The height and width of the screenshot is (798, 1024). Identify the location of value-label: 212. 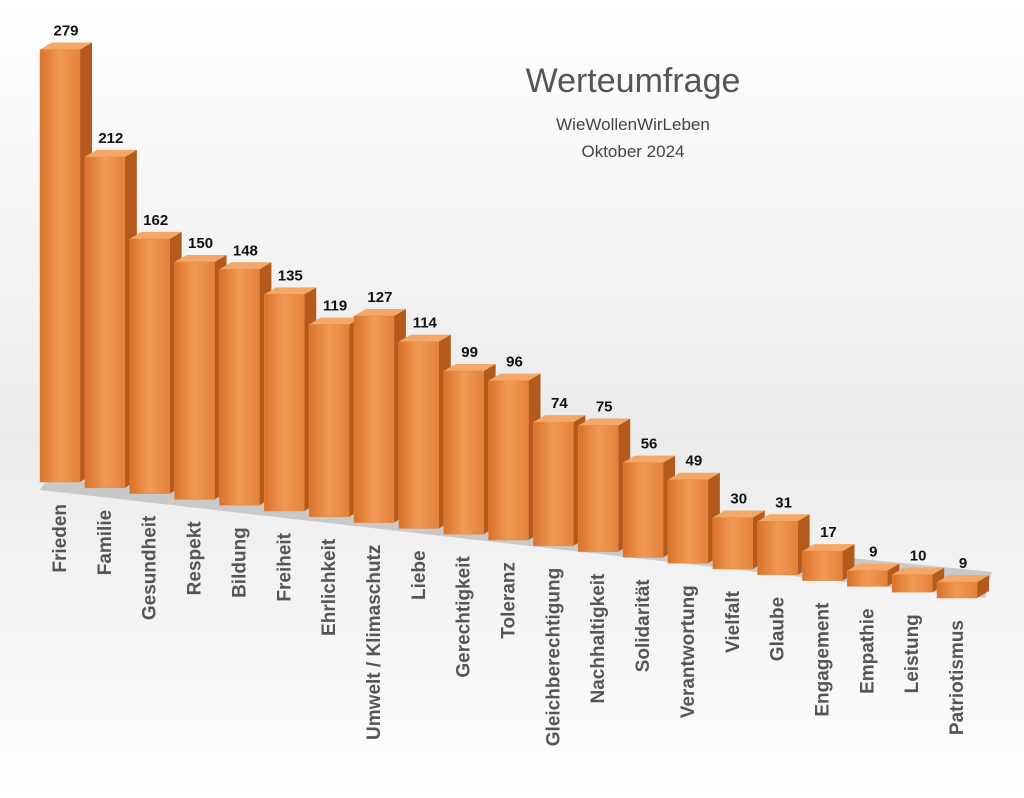
(110, 138).